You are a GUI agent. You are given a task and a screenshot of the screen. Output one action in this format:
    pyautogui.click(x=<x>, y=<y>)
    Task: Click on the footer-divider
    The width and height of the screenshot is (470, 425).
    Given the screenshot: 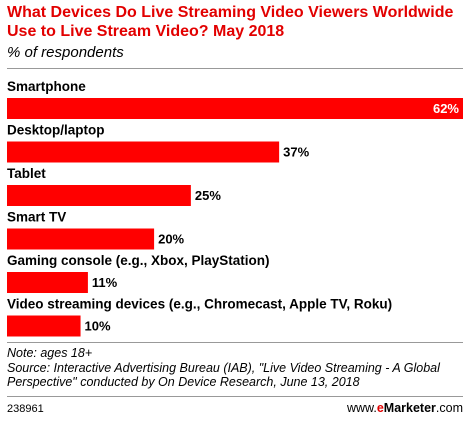 What is the action you would take?
    pyautogui.click(x=235, y=396)
    